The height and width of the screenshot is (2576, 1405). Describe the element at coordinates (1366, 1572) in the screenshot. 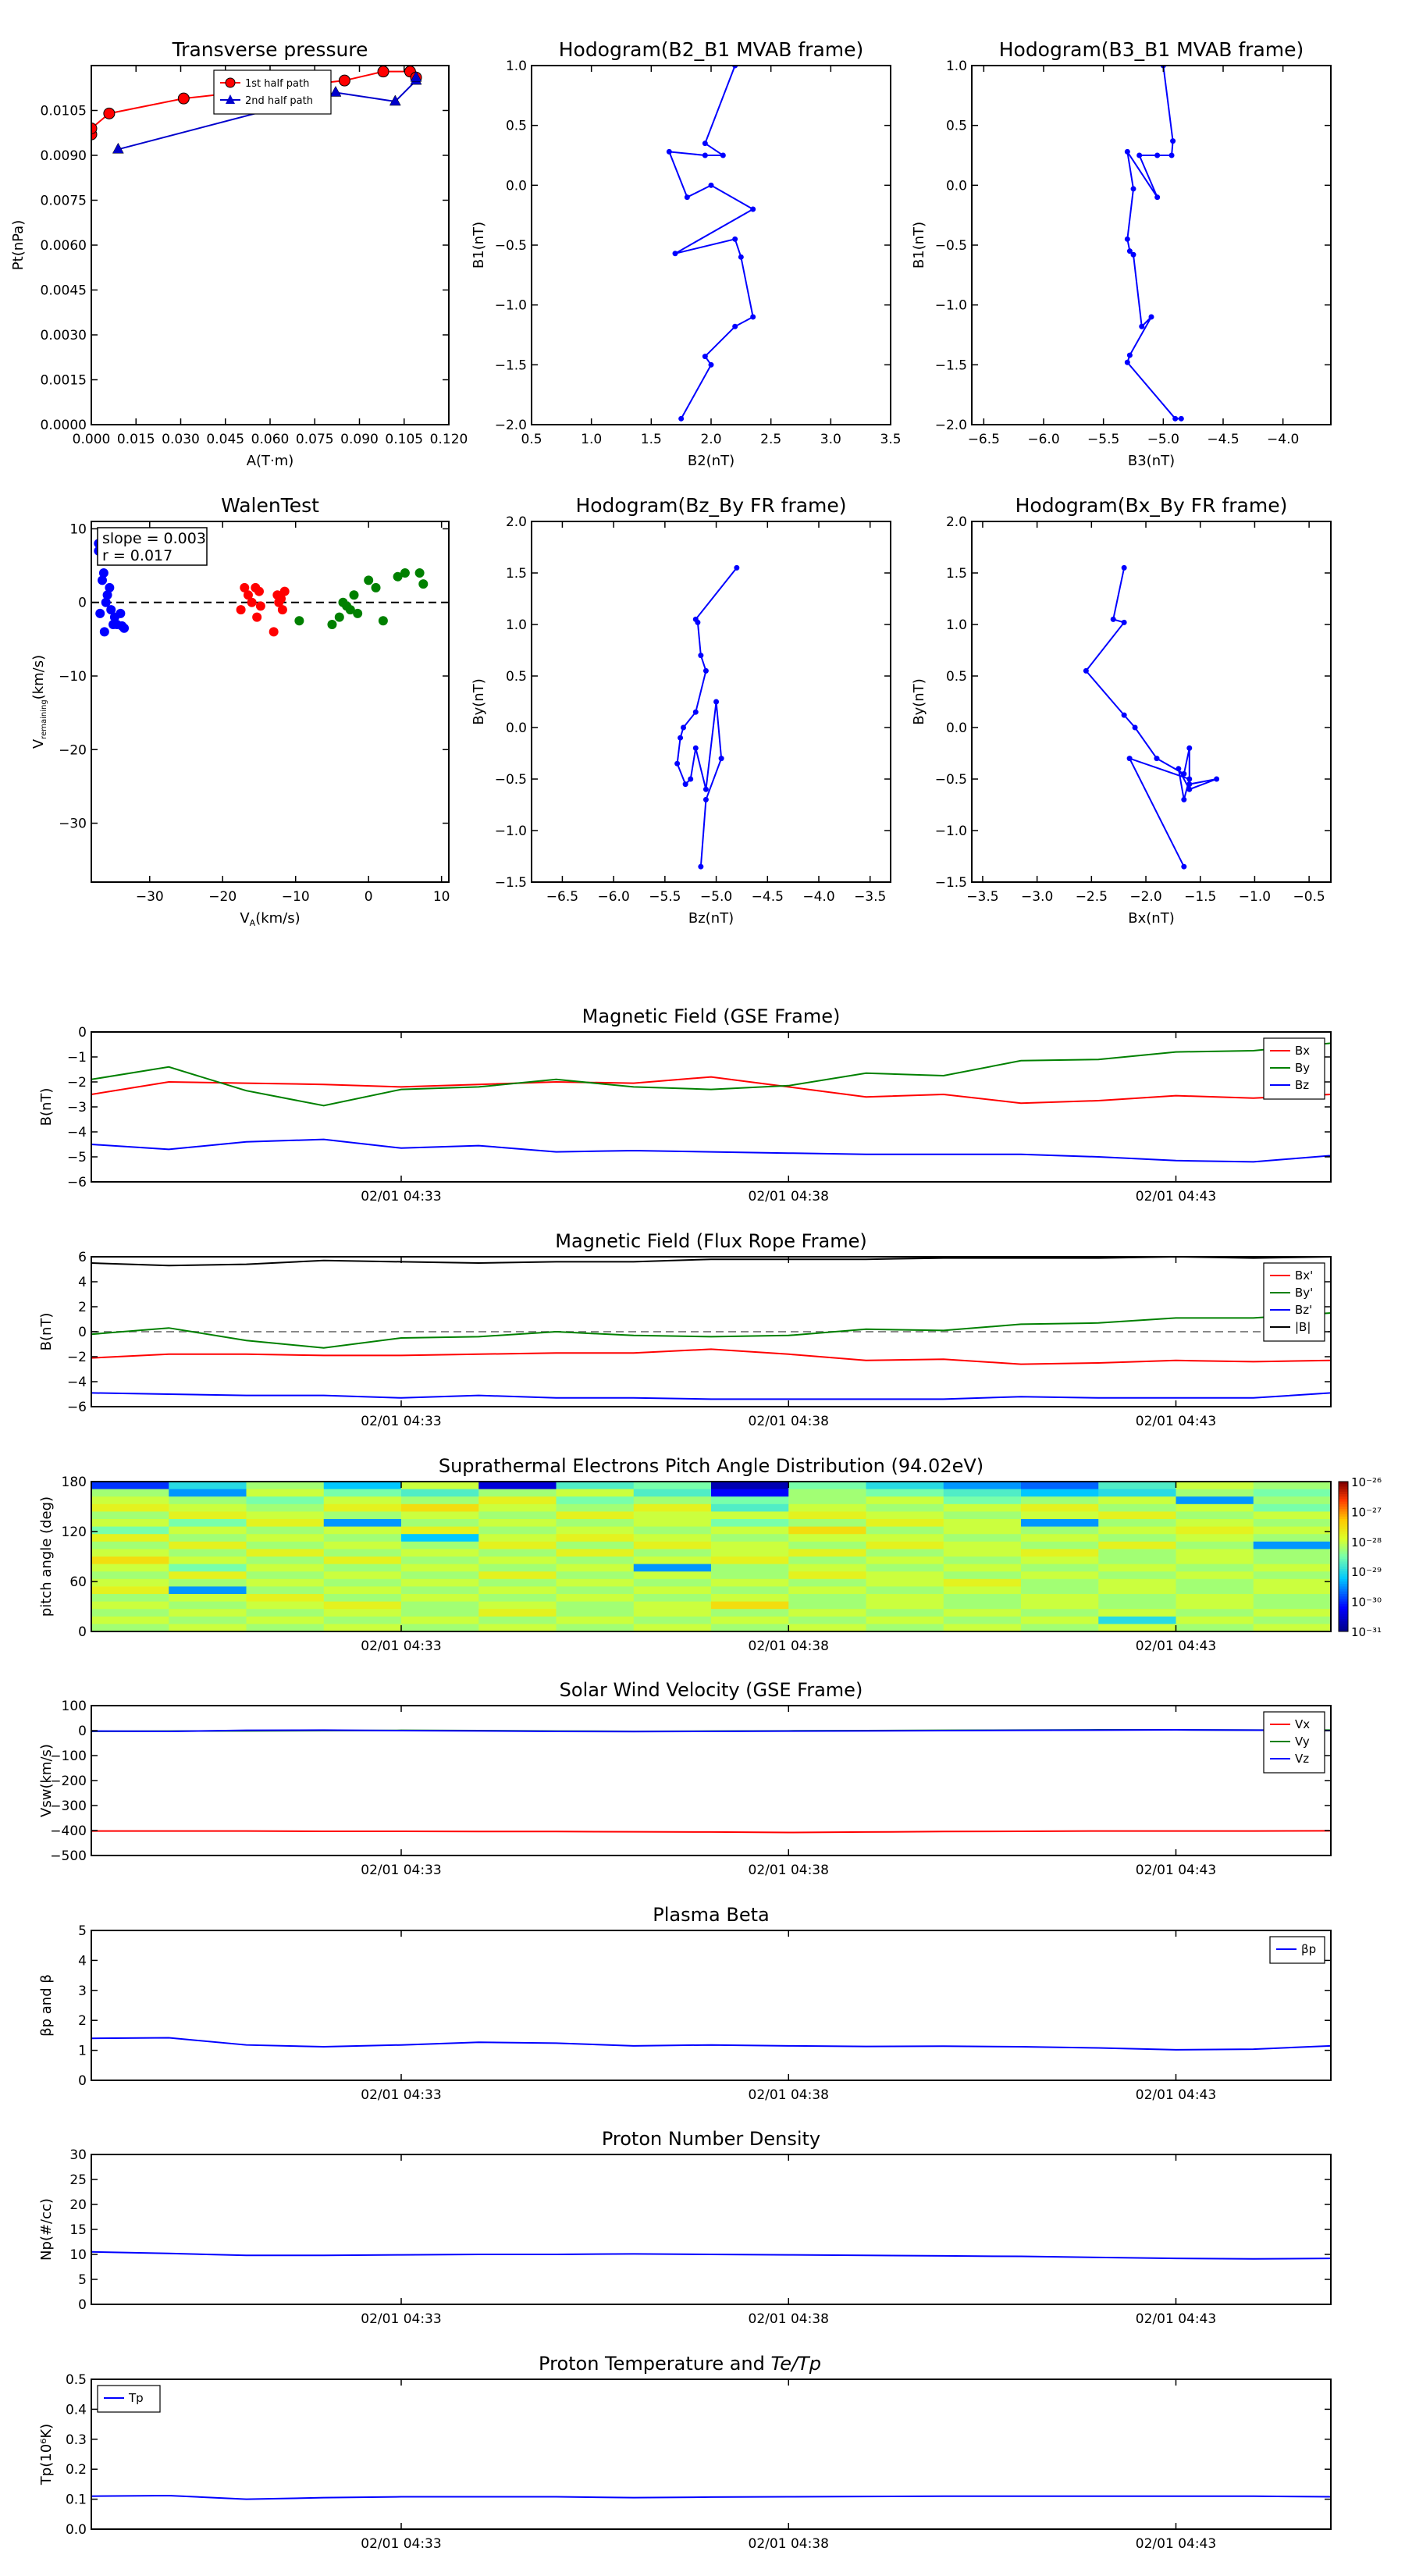

I see `colorbar-tick-label: 10⁻²⁹` at that location.